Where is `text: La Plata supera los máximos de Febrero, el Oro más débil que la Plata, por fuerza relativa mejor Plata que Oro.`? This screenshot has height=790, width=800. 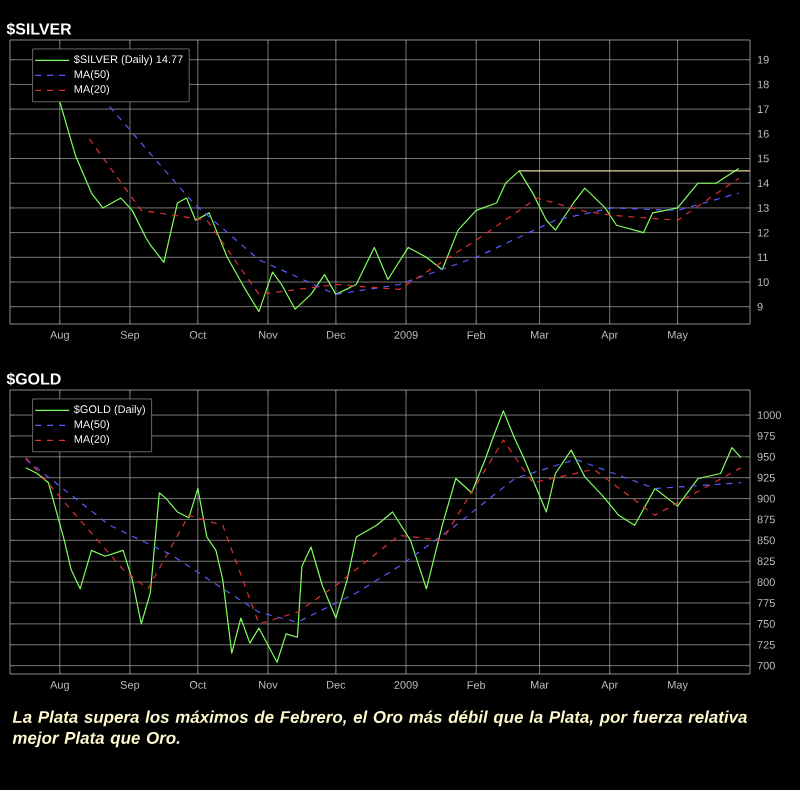 text: La Plata supera los máximos de Febrero, el Oro más débil que la Plata, por fuerza relativa mejor Plata que Oro. is located at coordinates (379, 729).